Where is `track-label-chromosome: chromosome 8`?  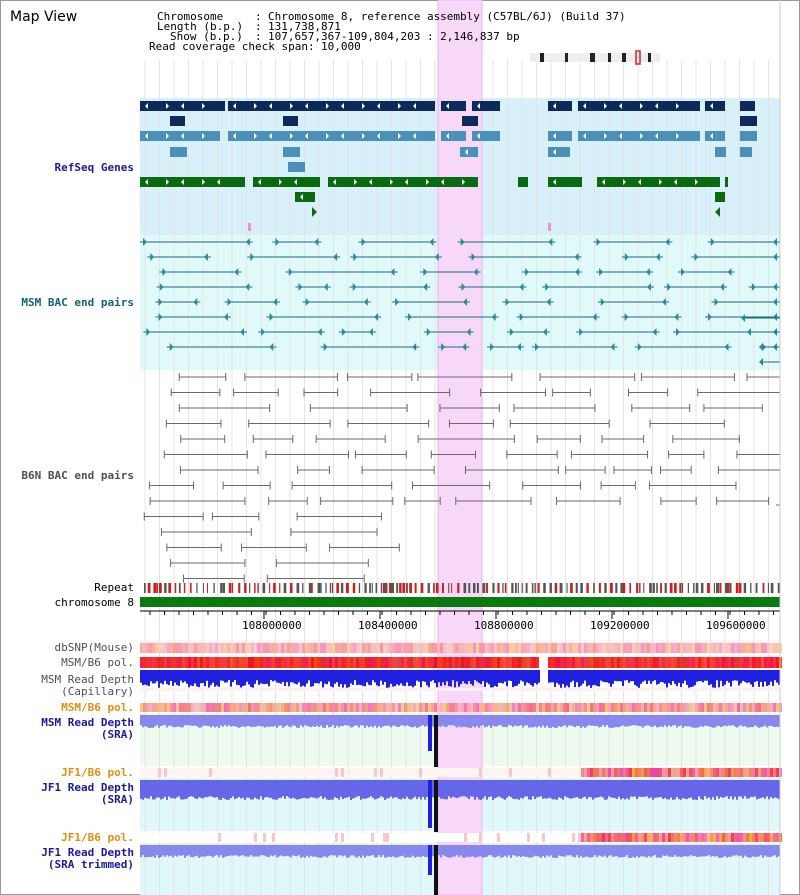
track-label-chromosome: chromosome 8 is located at coordinates (94, 602).